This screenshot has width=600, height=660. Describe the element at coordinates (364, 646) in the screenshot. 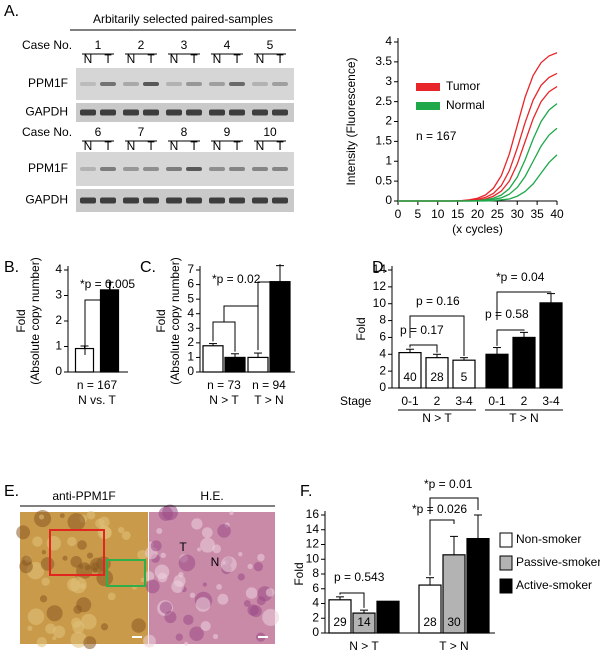

I see `category-label: N > T` at that location.